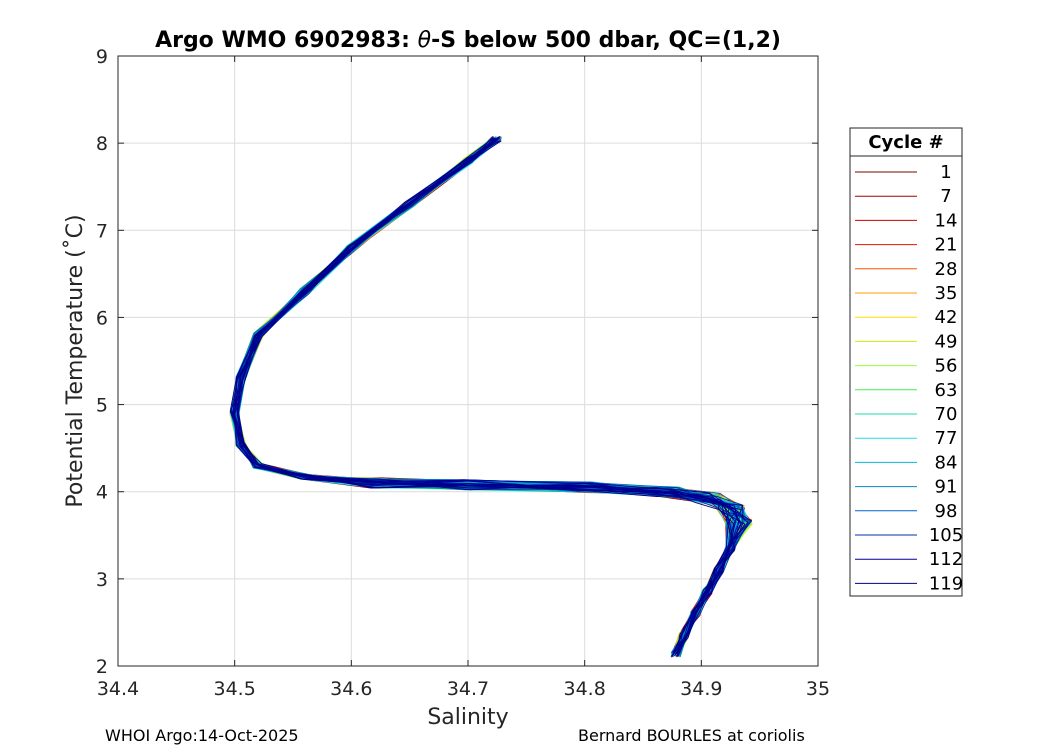 Image resolution: width=1050 pixels, height=750 pixels. Describe the element at coordinates (946, 462) in the screenshot. I see `legend-label: 84` at that location.